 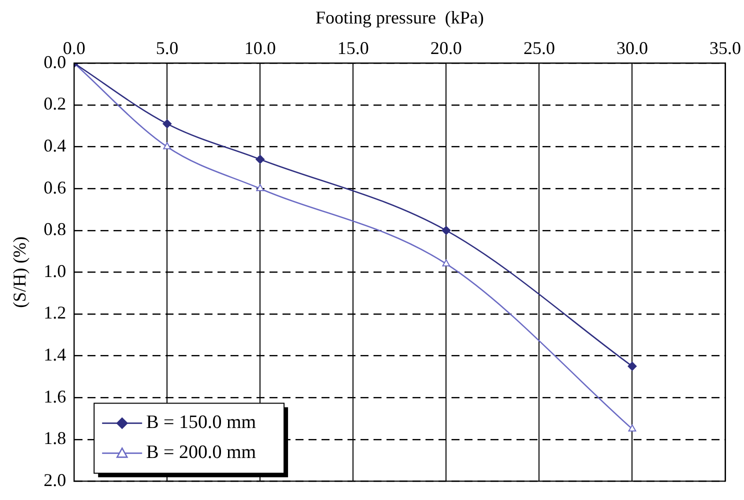 What do you see at coordinates (399, 18) in the screenshot?
I see `x-axis-title: Footing pressure (kPa)` at bounding box center [399, 18].